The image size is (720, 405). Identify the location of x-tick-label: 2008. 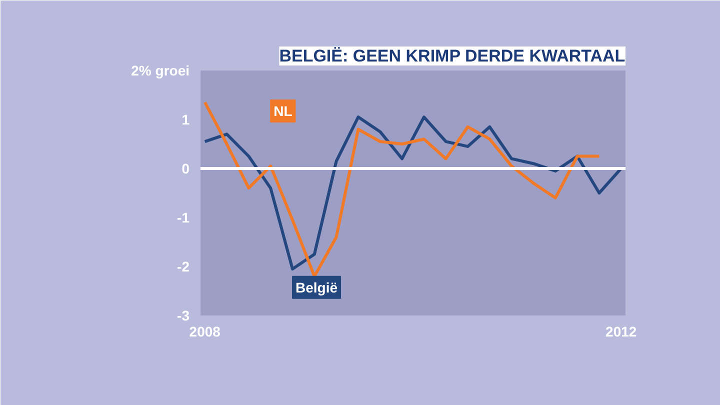
(205, 332).